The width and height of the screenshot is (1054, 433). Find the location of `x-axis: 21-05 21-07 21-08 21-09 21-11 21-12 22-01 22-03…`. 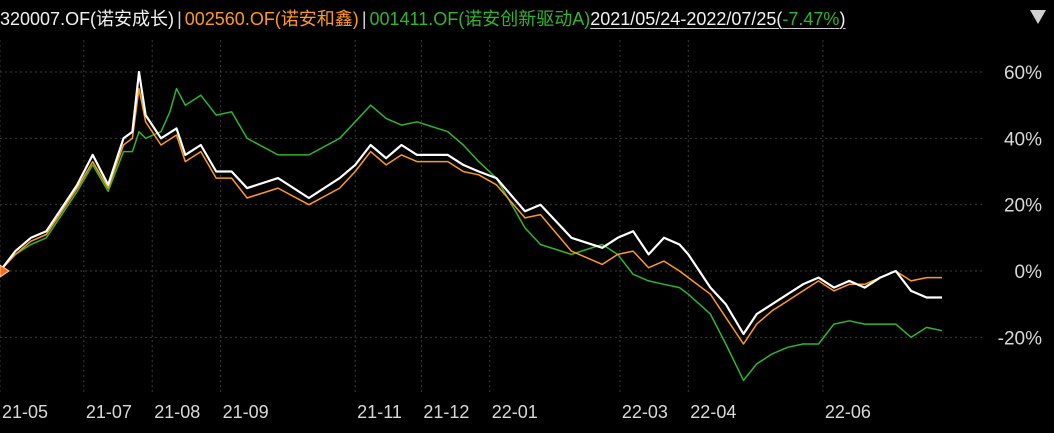

x-axis: 21-05 21-07 21-08 21-09 21-11 21-12 22-01 22-03… is located at coordinates (436, 412).